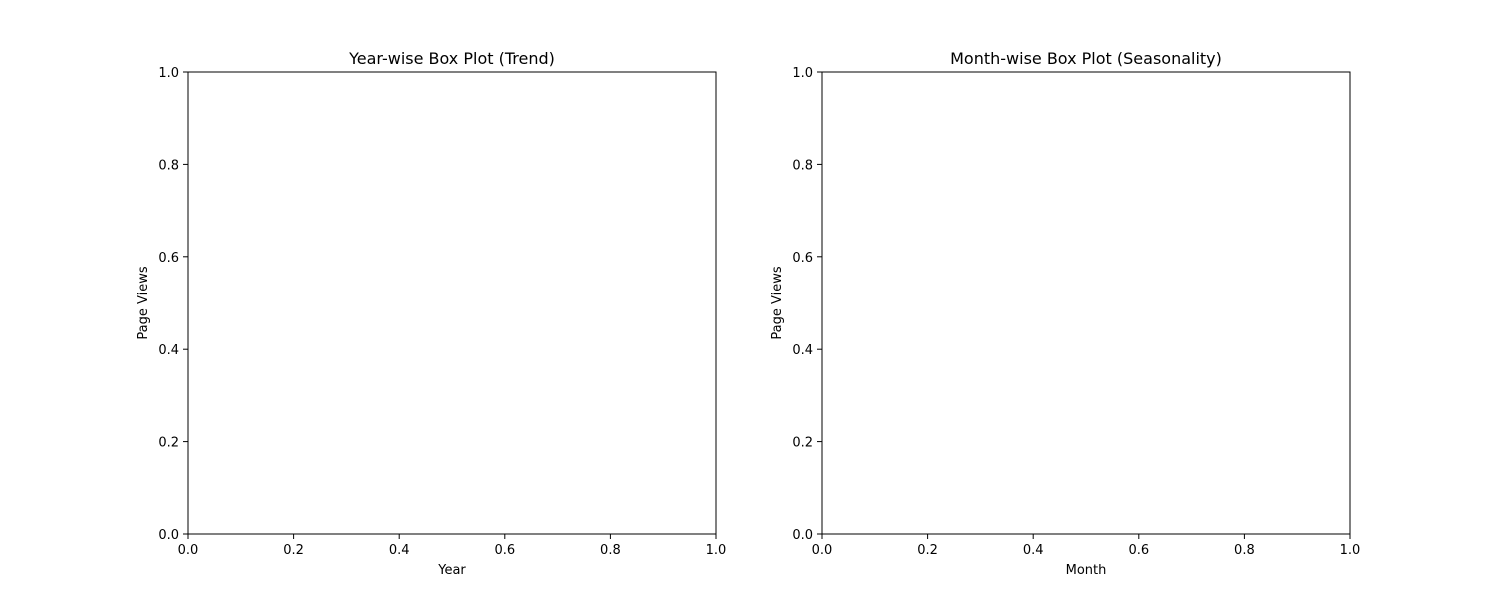 This screenshot has width=1500, height=604. What do you see at coordinates (1086, 58) in the screenshot?
I see `subplot-title: Month-wise Box Plot (Seasonality)` at bounding box center [1086, 58].